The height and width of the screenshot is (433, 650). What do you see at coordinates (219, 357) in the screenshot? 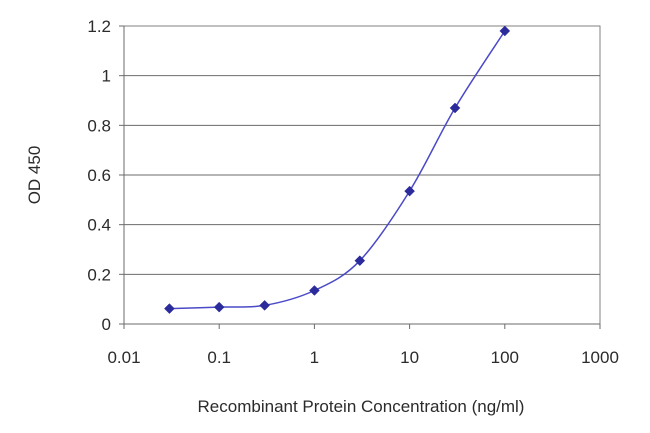
I see `x-tick-label: 0.1` at bounding box center [219, 357].